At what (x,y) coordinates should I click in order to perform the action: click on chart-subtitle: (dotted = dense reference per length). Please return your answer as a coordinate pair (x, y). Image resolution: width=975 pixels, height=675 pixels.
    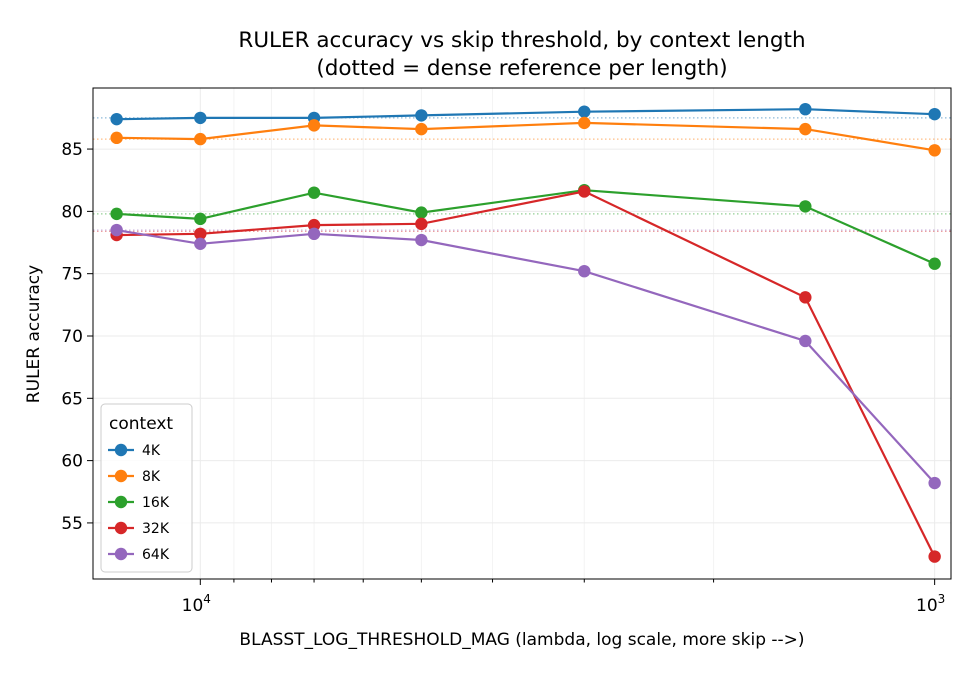
    Looking at the image, I should click on (521, 68).